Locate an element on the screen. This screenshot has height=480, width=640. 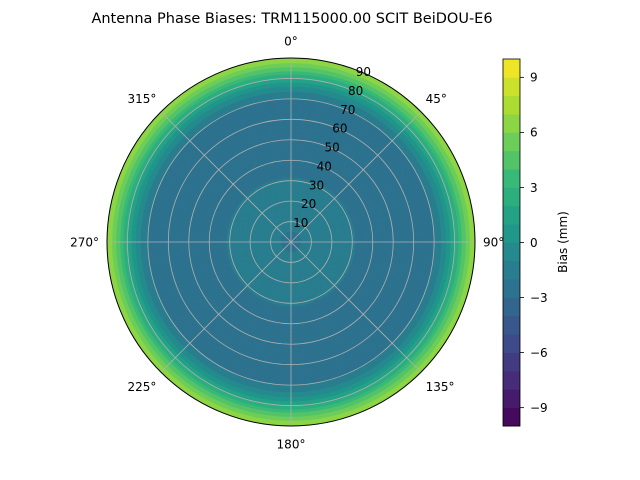
angular-tick-label: 315° is located at coordinates (141, 99).